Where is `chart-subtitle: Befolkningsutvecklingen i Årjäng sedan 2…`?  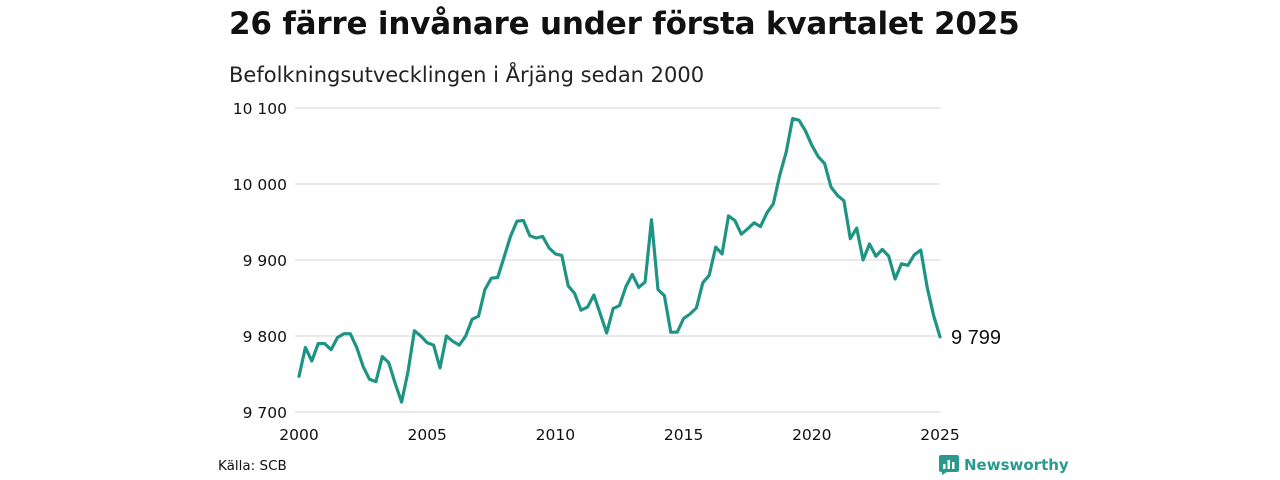
chart-subtitle: Befolkningsutvecklingen i Årjäng sedan 2… is located at coordinates (467, 75).